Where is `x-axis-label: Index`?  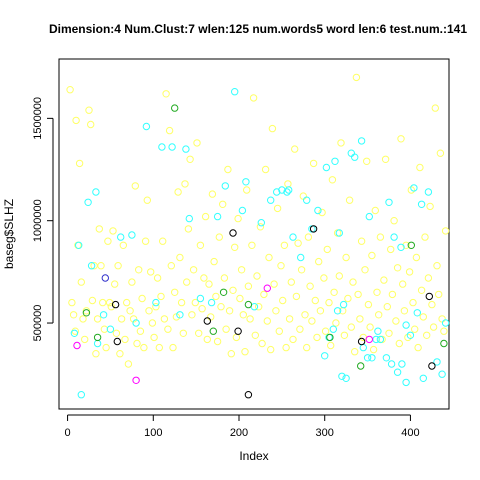 x-axis-label: Index is located at coordinates (253, 456).